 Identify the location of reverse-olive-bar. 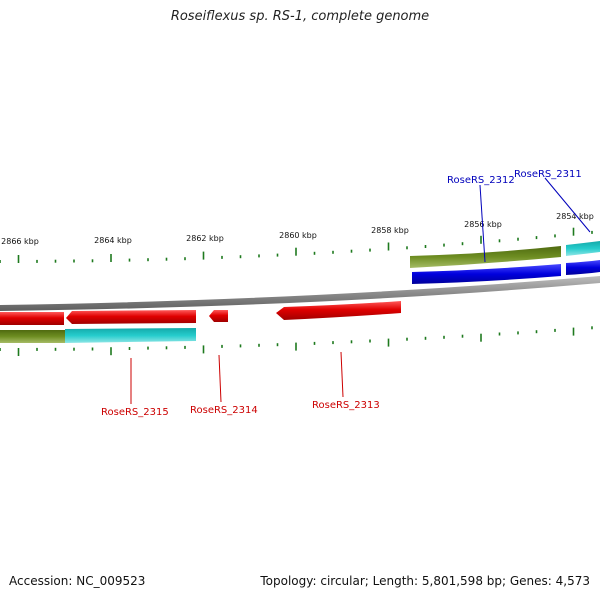
(32, 336).